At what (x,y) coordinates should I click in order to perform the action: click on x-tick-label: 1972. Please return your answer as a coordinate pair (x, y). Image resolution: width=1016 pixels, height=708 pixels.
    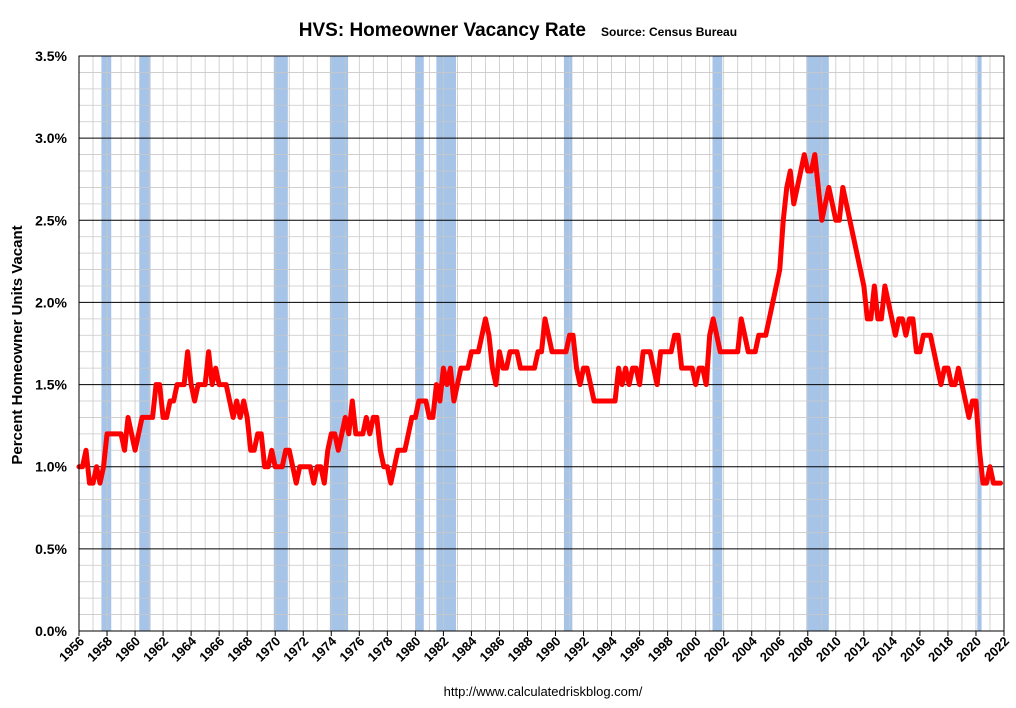
    Looking at the image, I should click on (295, 649).